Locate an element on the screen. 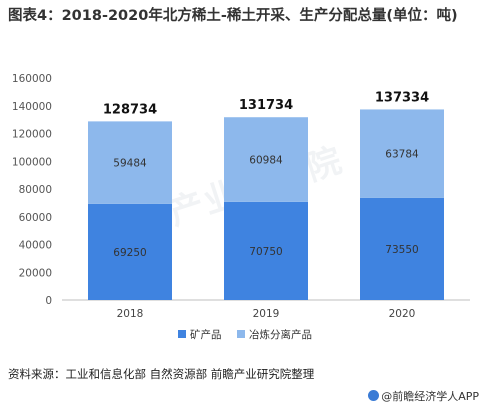 Image resolution: width=485 pixels, height=408 pixels. x-tick-label: 2019 is located at coordinates (266, 314).